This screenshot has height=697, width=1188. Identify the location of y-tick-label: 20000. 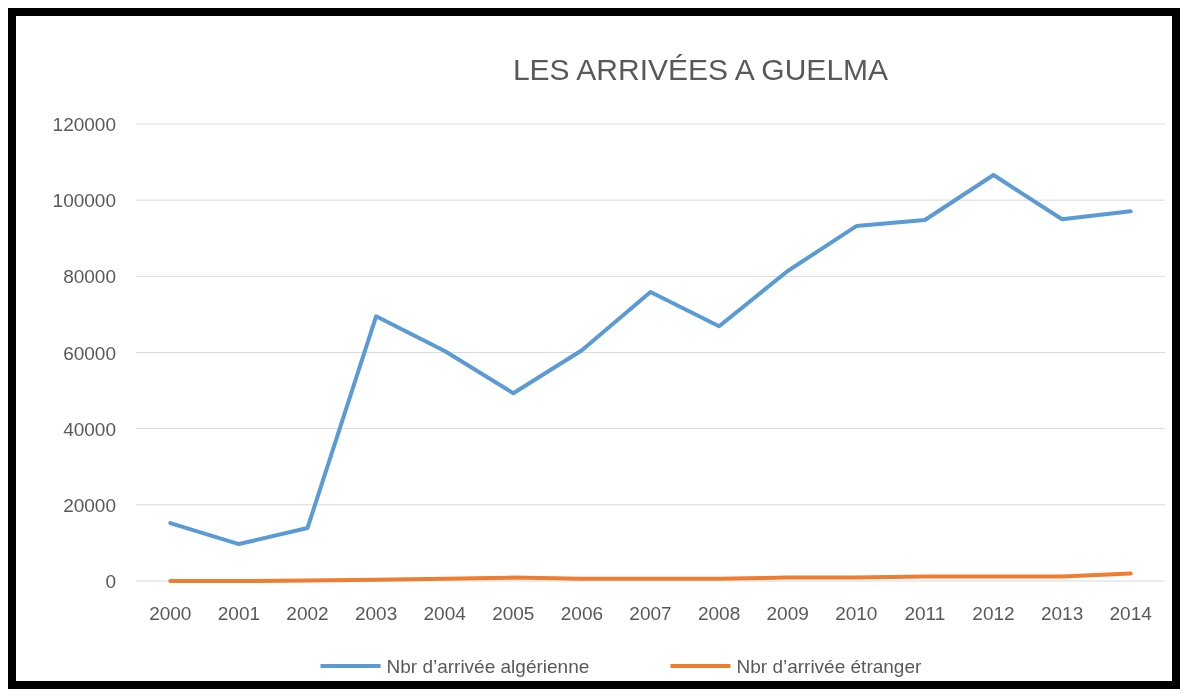
(89, 505).